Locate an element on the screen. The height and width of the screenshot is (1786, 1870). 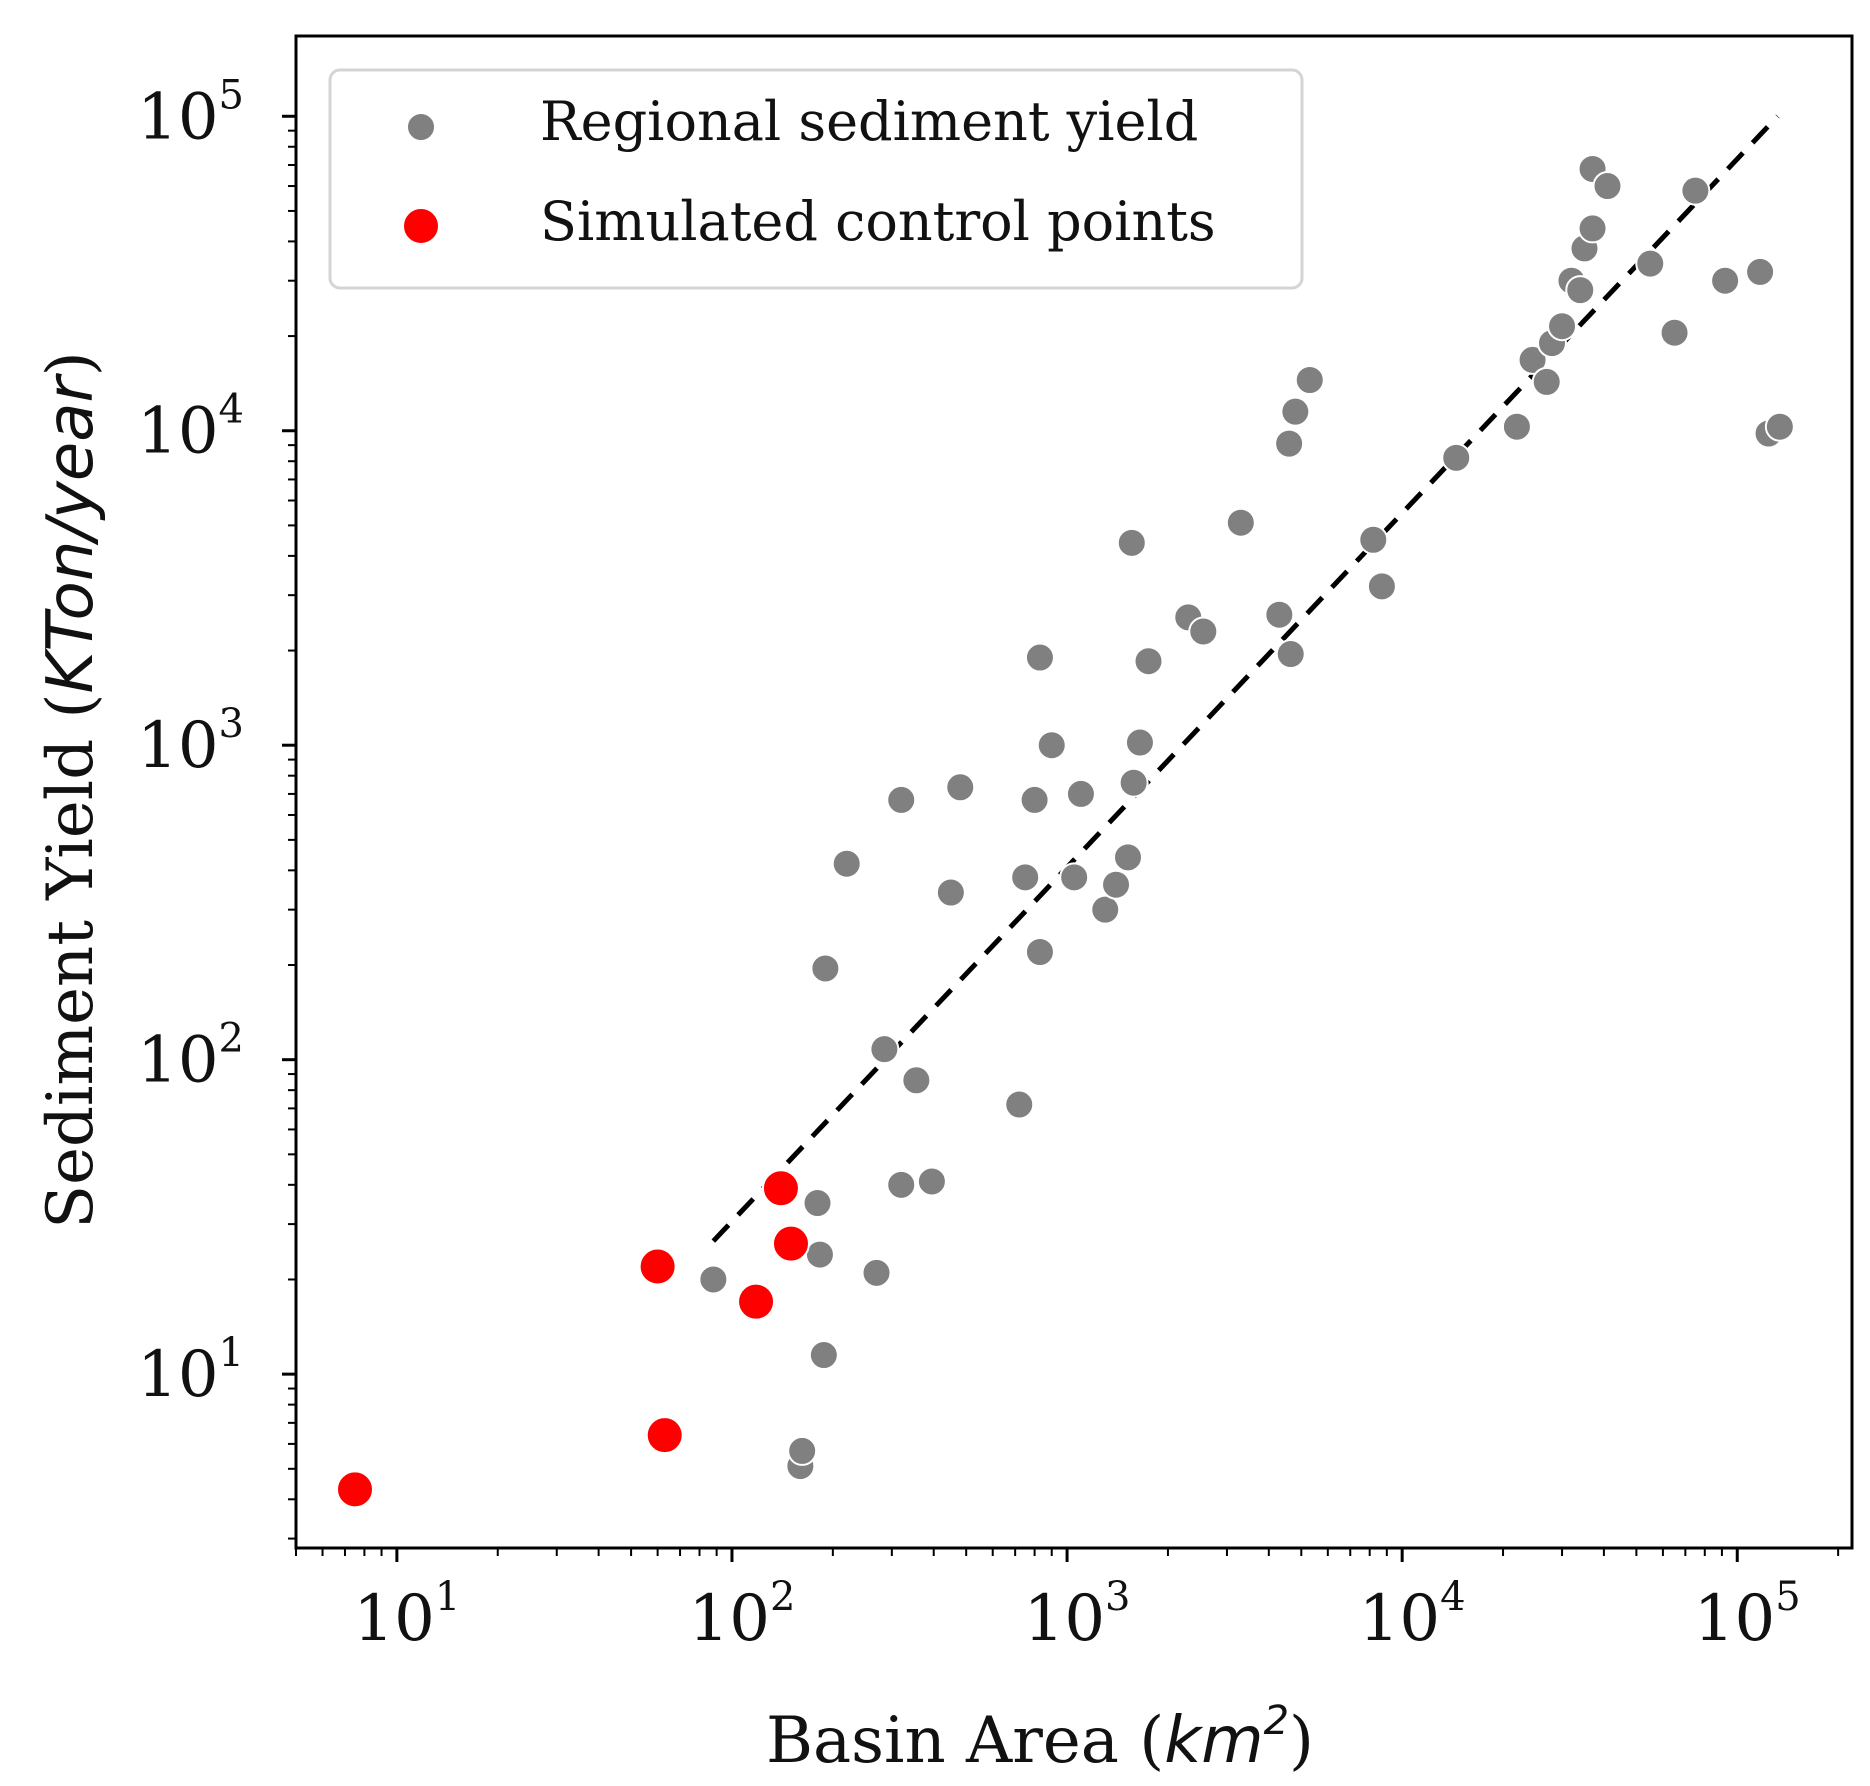
y-tick-label-exponent: 1 is located at coordinates (231, 1353).